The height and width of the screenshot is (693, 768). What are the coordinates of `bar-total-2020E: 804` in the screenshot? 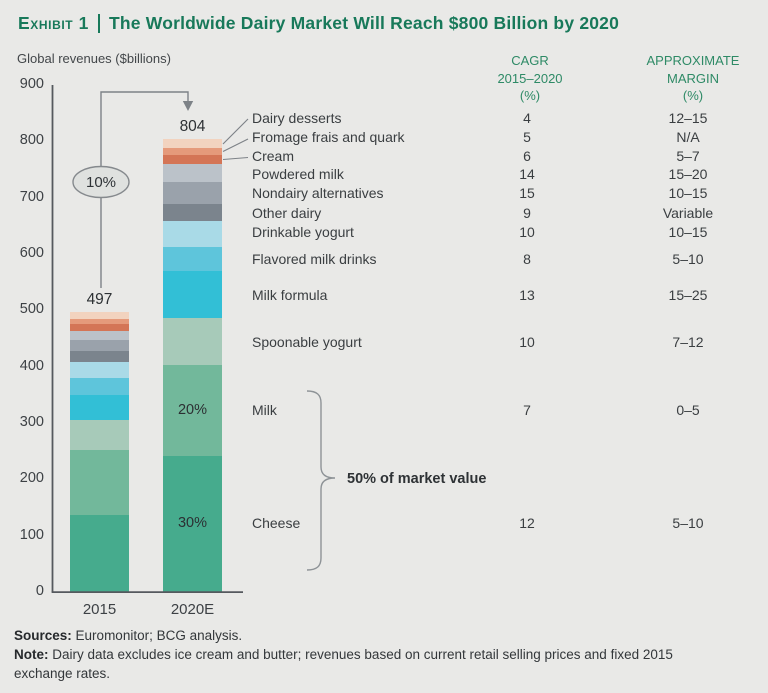 It's located at (192, 127).